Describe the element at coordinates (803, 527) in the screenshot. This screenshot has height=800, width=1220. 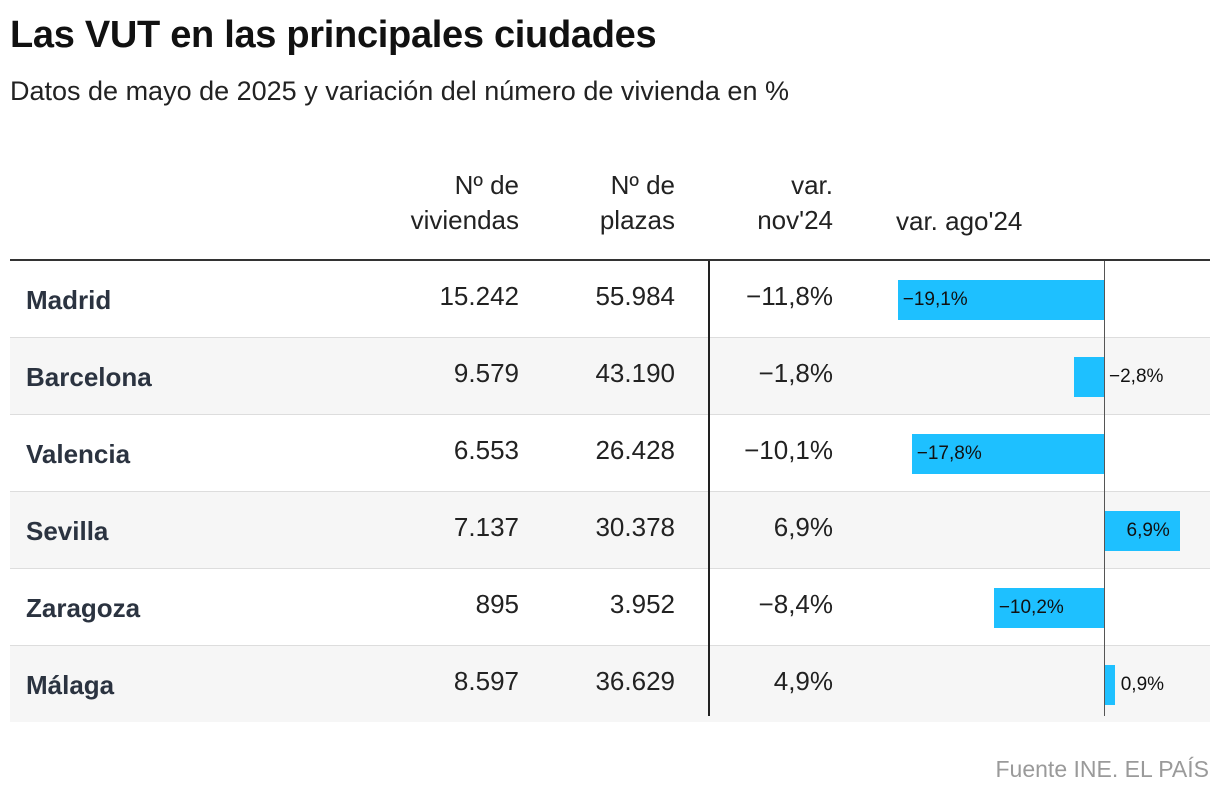
I see `var-nov-cell: 6,9%` at that location.